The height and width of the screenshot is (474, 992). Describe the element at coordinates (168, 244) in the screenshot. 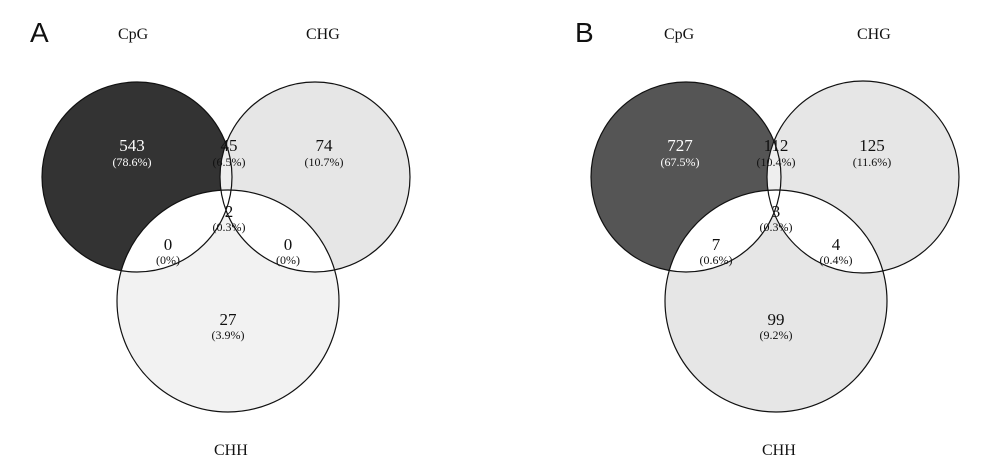

I see `region-count-cpg-chh: 0` at that location.